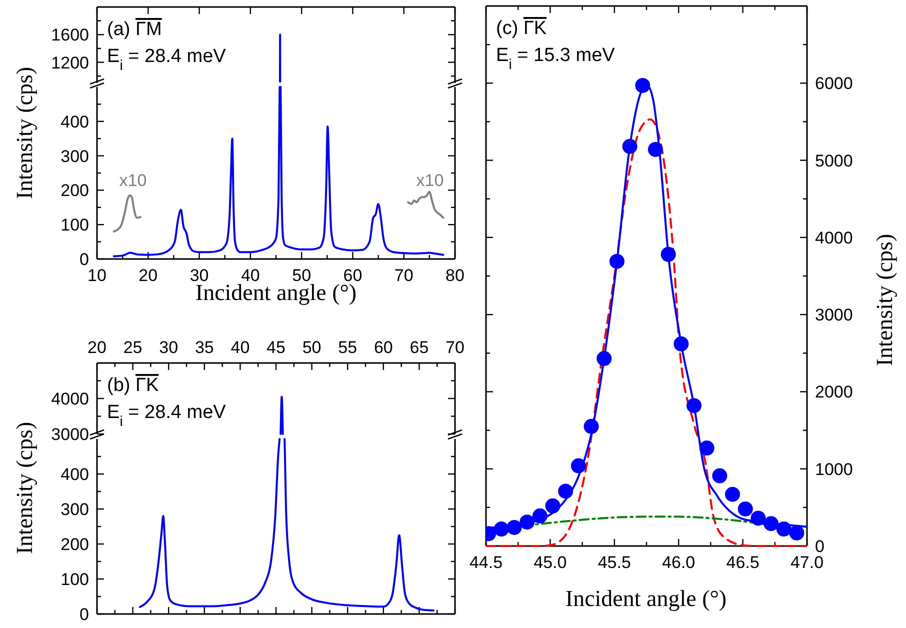  I want to click on text: (a) ΓM, so click(134, 29).